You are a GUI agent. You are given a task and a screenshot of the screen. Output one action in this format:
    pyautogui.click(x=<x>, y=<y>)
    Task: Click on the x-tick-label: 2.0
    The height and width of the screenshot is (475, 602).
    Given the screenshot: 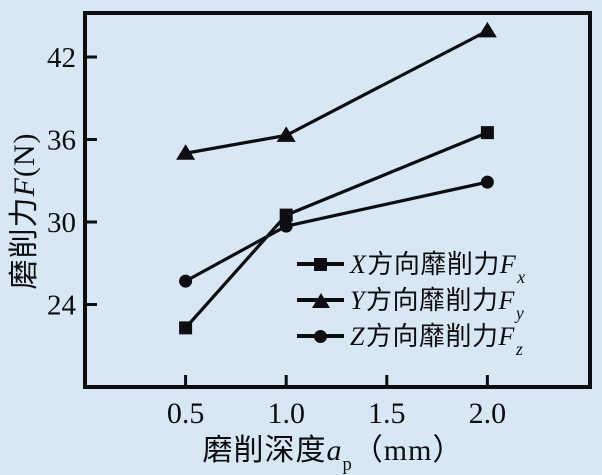 What is the action you would take?
    pyautogui.click(x=488, y=413)
    